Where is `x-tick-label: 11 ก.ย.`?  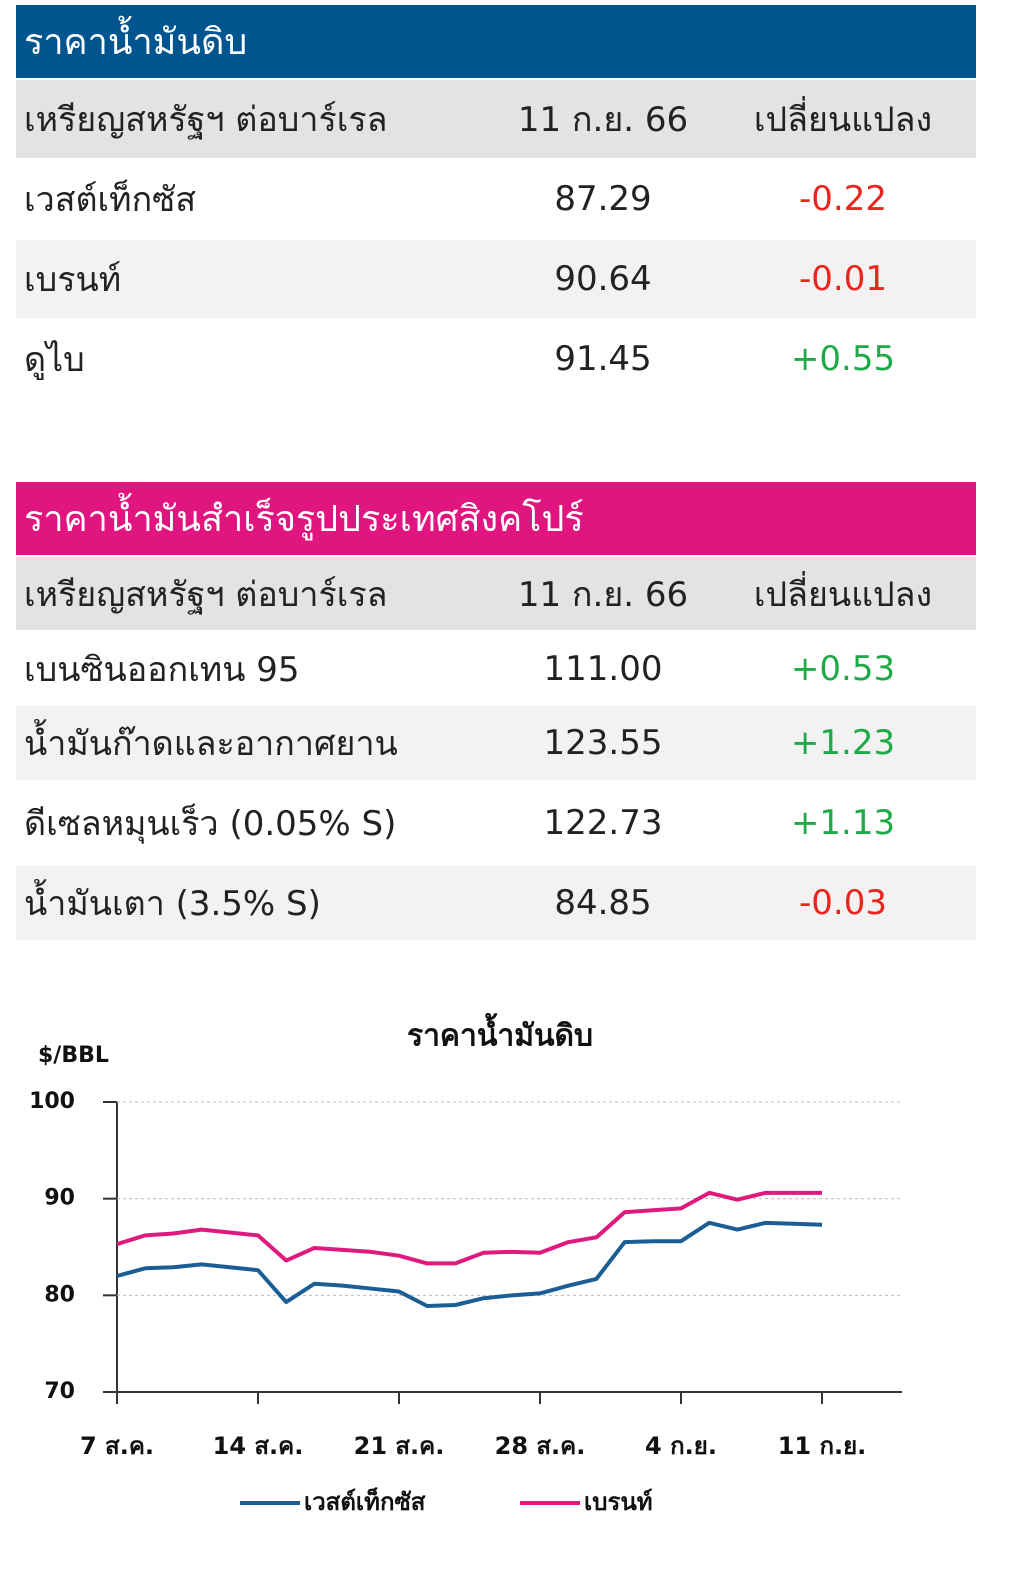
x-tick-label: 11 ก.ย. is located at coordinates (822, 1446).